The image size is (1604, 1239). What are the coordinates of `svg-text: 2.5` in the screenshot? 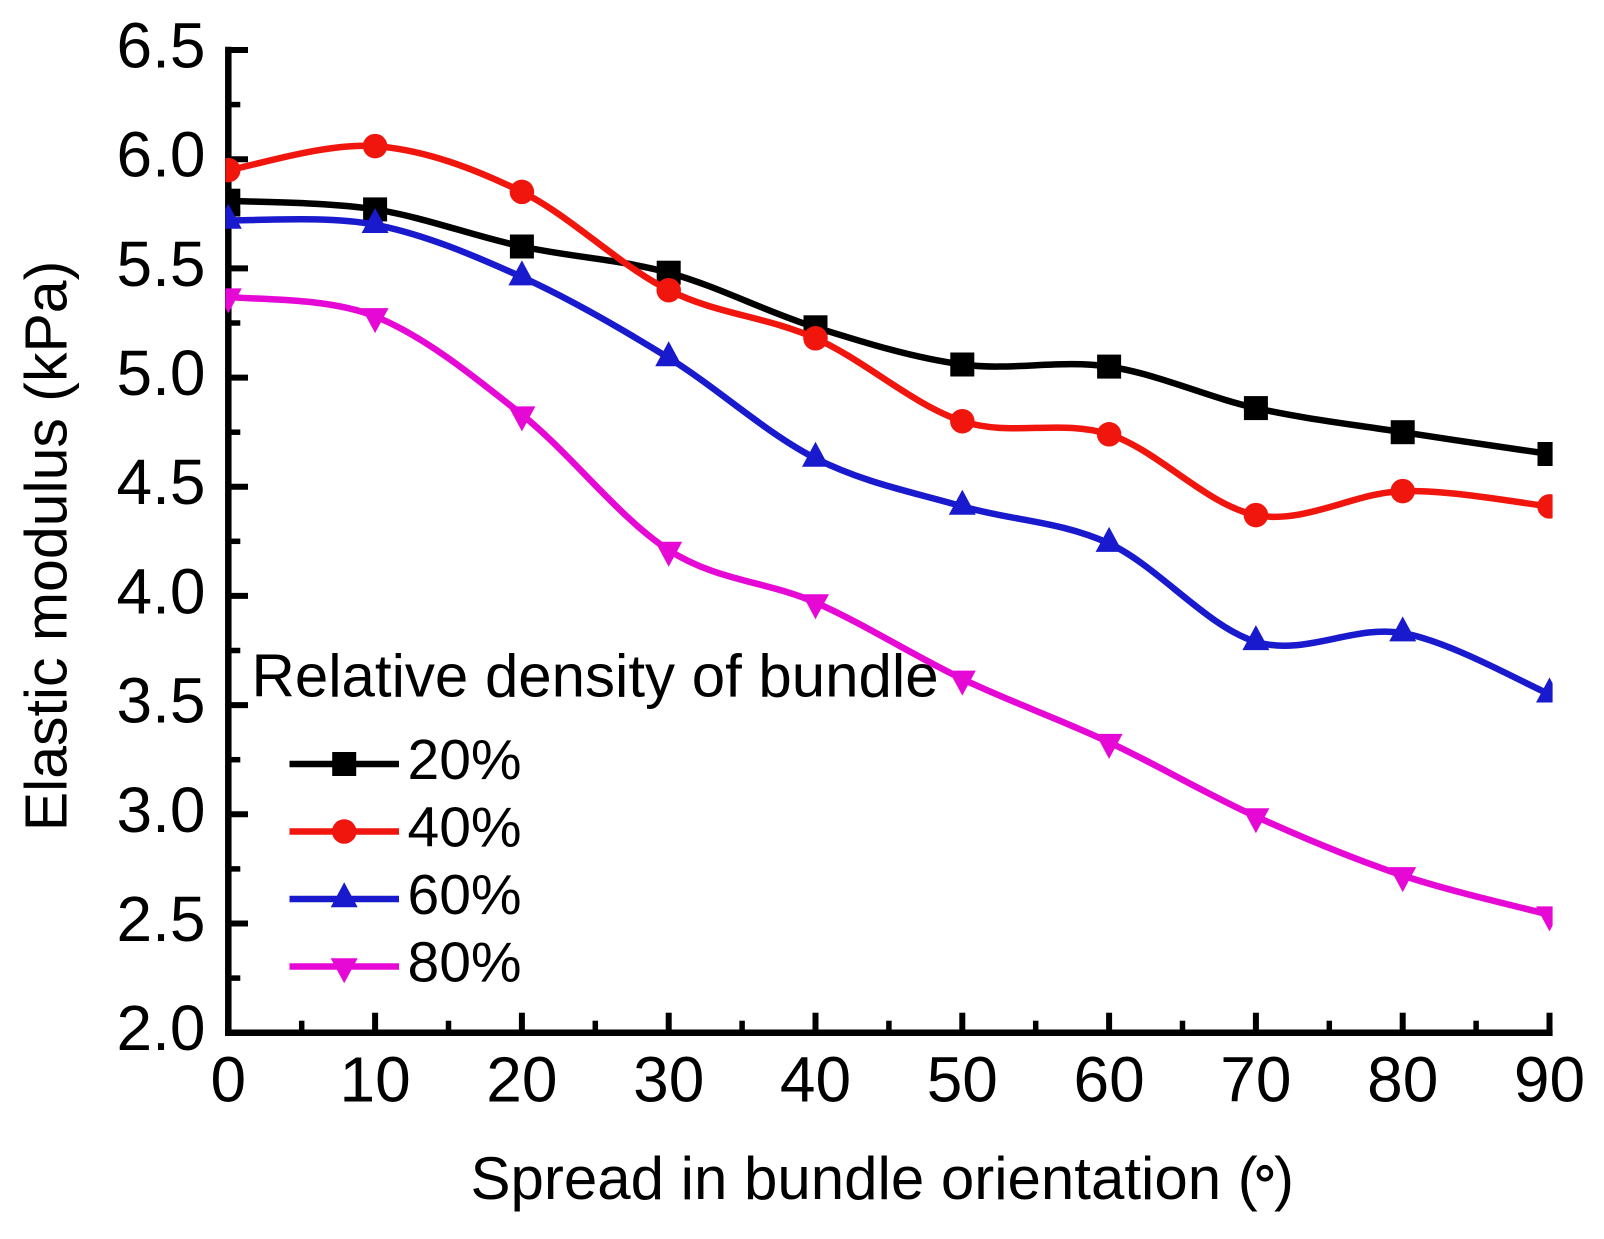 It's located at (161, 919).